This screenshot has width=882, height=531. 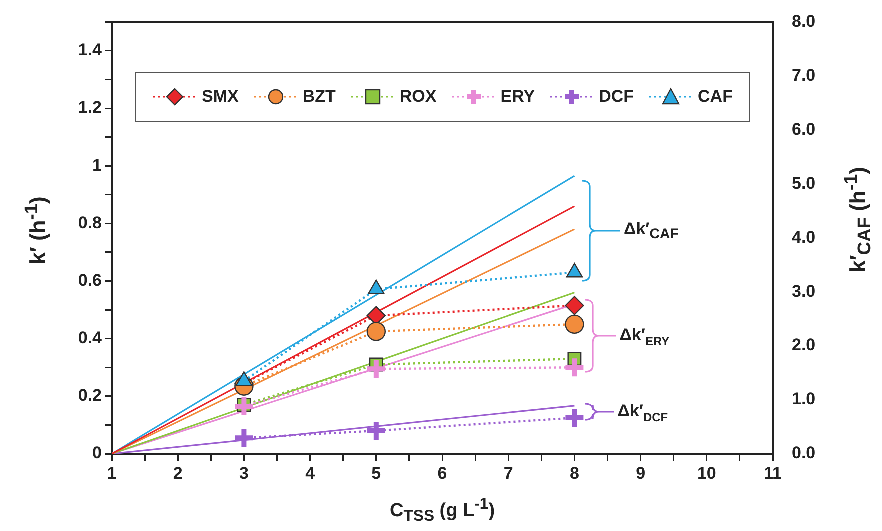 What do you see at coordinates (651, 231) in the screenshot?
I see `annotation: Δk′$_{CAF}$` at bounding box center [651, 231].